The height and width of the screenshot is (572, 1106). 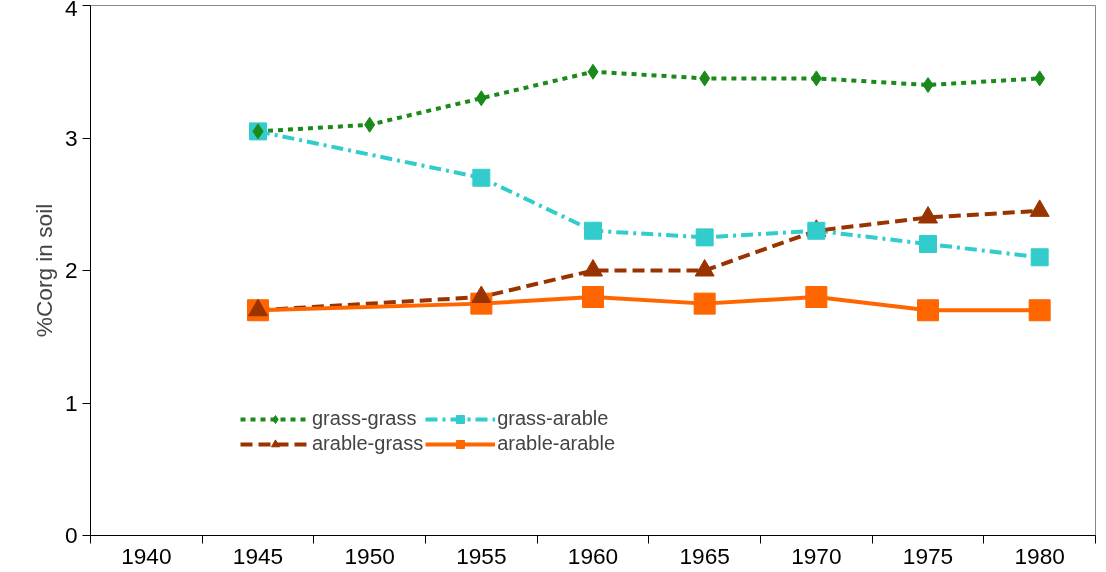 I want to click on x-tick-label: 1950, so click(x=369, y=555).